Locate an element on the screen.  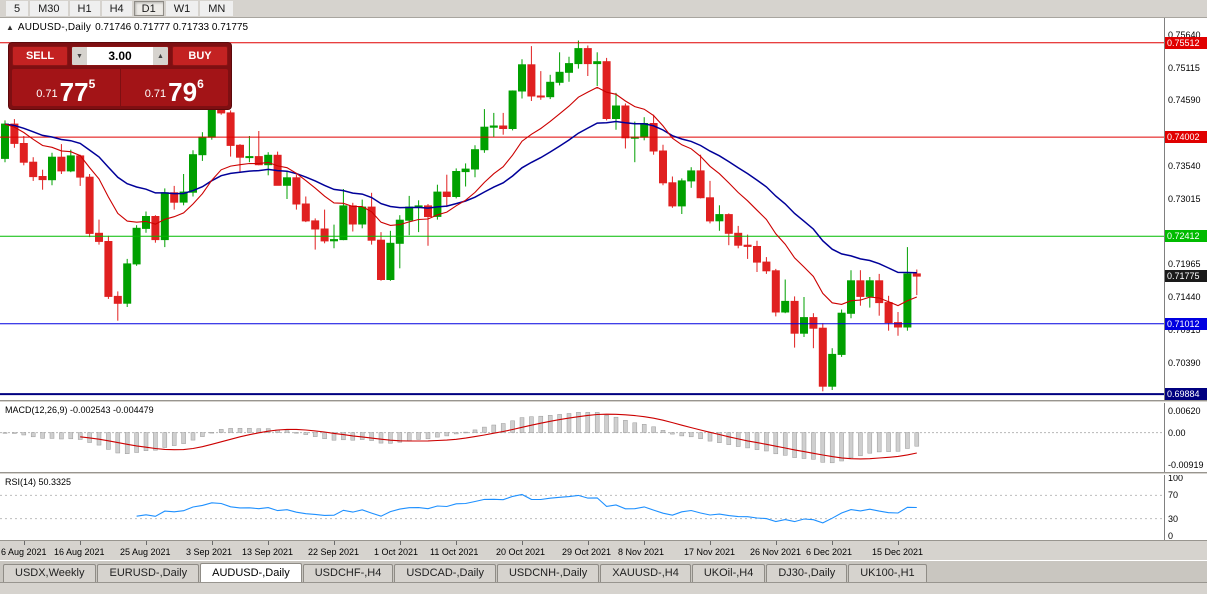
date-axis-label: 11 Oct 2021 is located at coordinates (454, 552).